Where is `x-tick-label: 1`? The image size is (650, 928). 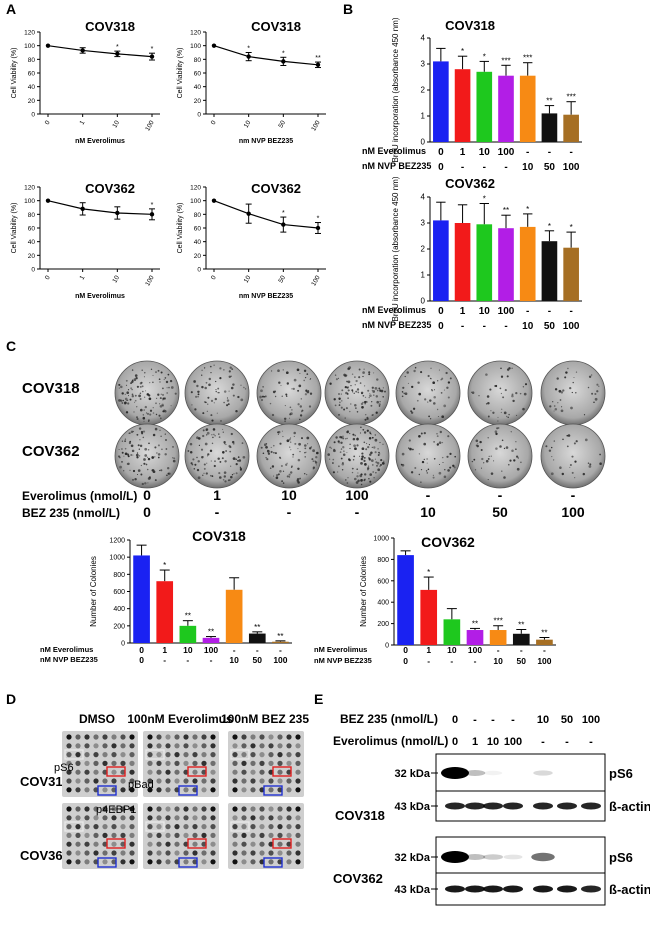 x-tick-label: 1 is located at coordinates (83, 122).